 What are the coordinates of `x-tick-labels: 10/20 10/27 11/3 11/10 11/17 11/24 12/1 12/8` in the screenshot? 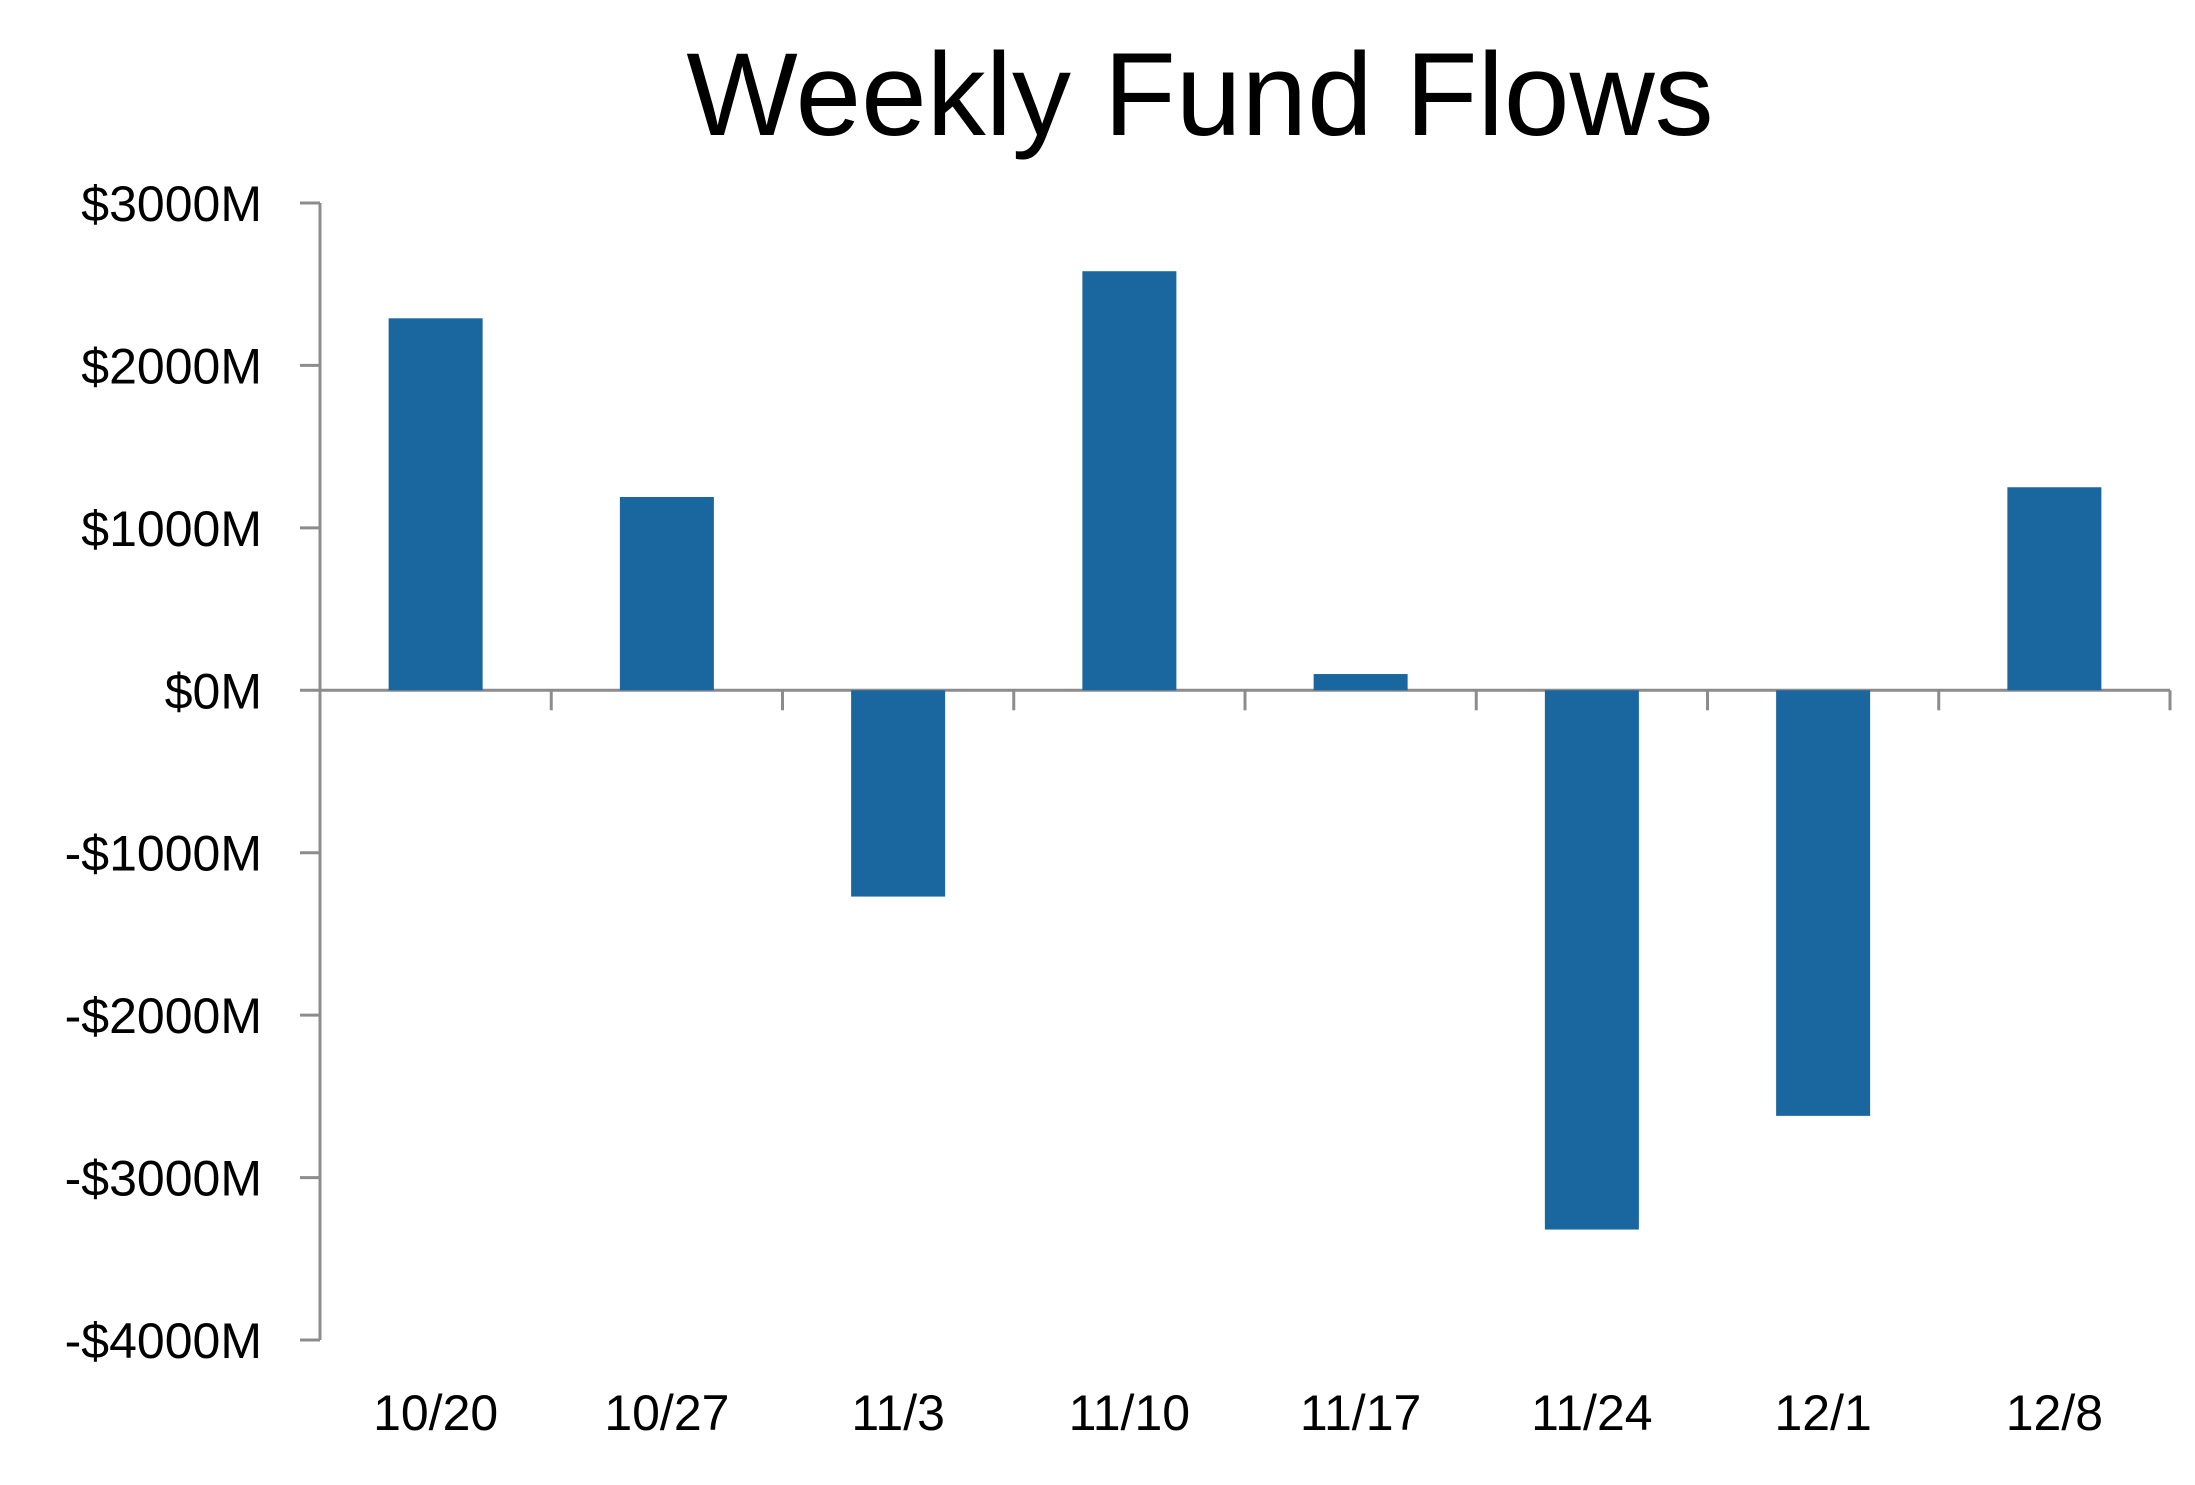 It's located at (1238, 1413).